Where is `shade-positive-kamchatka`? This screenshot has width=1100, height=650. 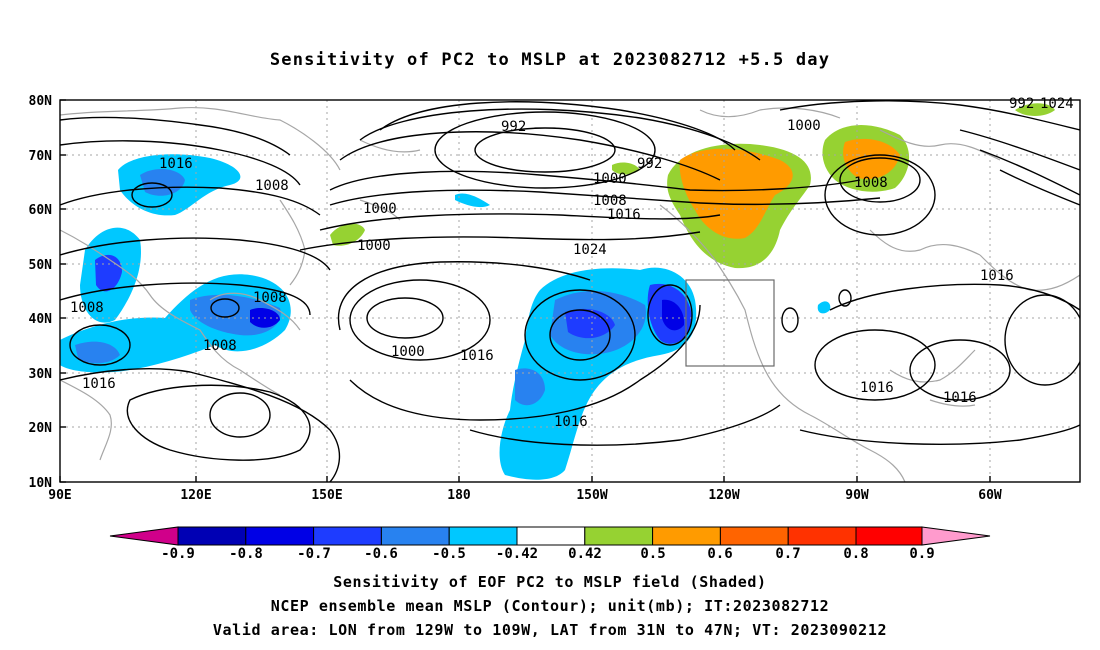 shade-positive-kamchatka is located at coordinates (347, 234).